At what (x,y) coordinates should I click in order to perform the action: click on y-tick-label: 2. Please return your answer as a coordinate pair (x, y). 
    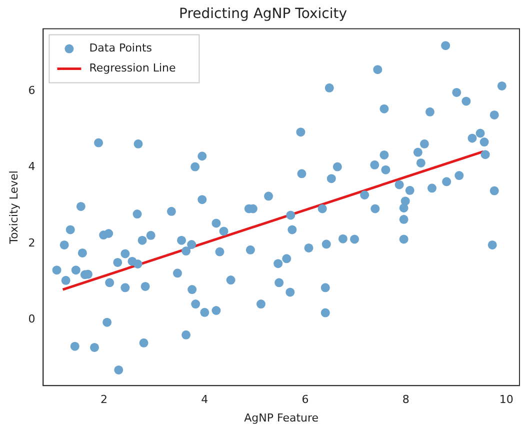
    Looking at the image, I should click on (32, 243).